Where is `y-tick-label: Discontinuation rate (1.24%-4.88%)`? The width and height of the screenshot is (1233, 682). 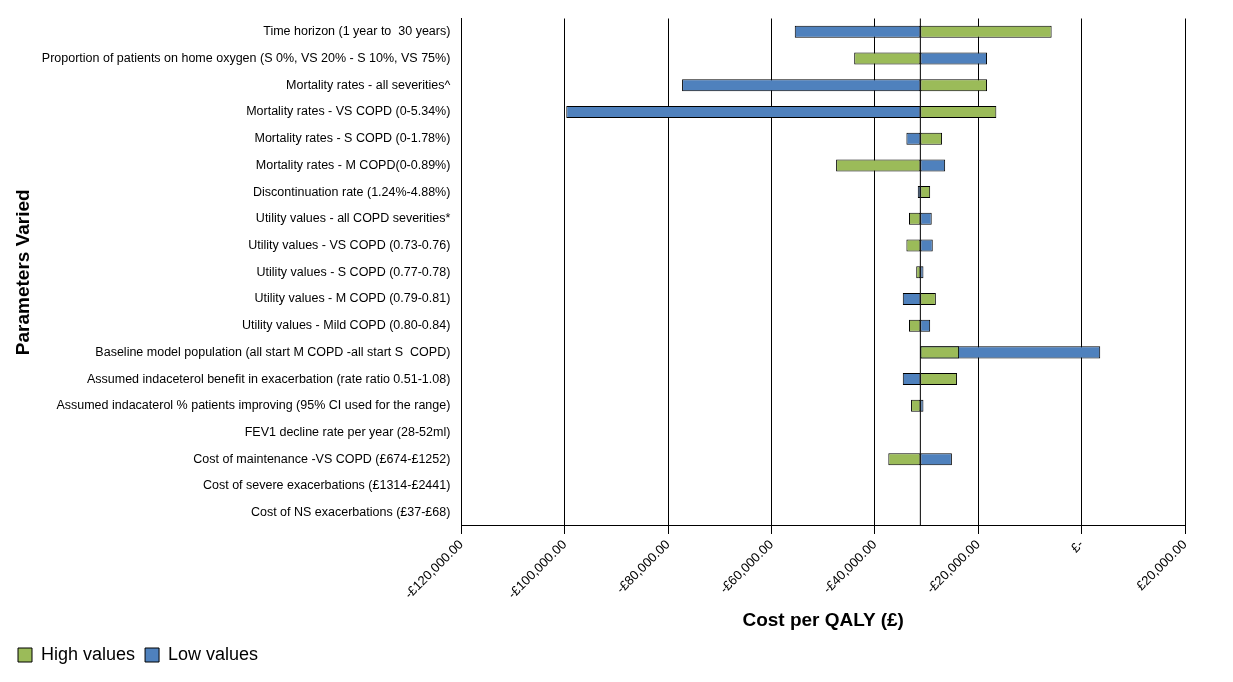
y-tick-label: Discontinuation rate (1.24%-4.88%) is located at coordinates (352, 191).